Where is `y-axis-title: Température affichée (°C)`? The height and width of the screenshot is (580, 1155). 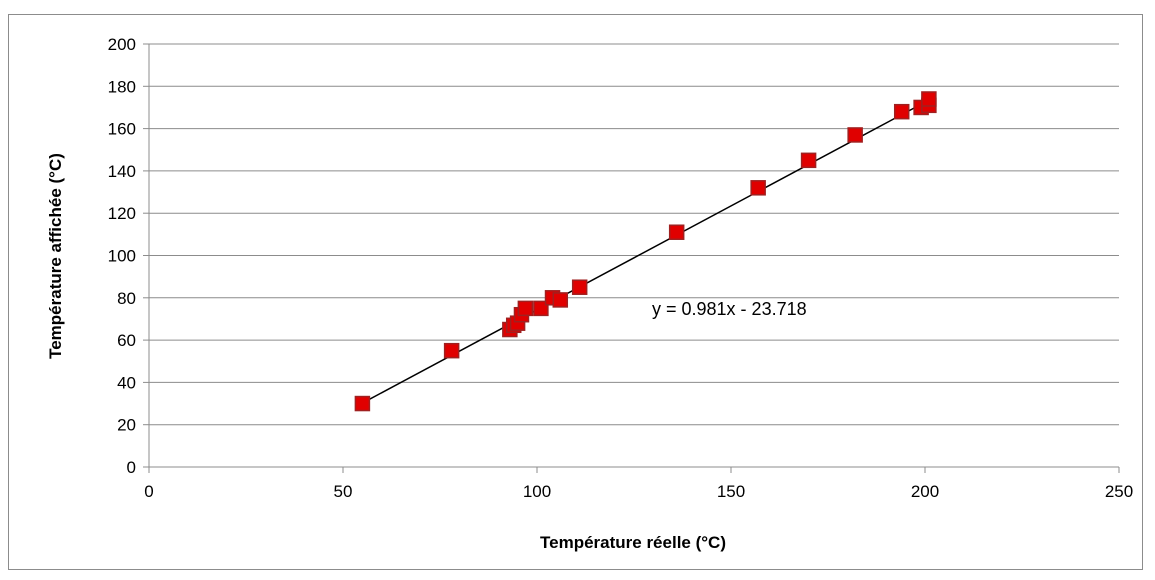
y-axis-title: Température affichée (°C) is located at coordinates (55, 256).